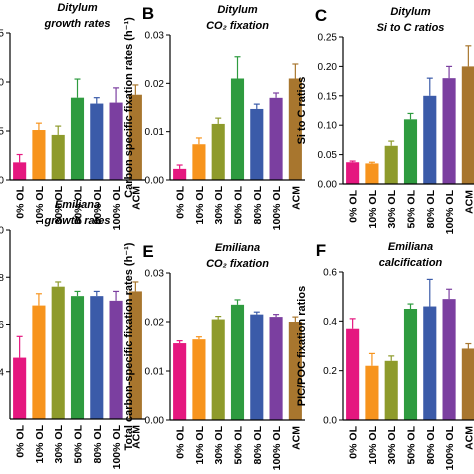  What do you see at coordinates (330, 421) in the screenshot?
I see `y-tick-label: 0.0` at bounding box center [330, 421].